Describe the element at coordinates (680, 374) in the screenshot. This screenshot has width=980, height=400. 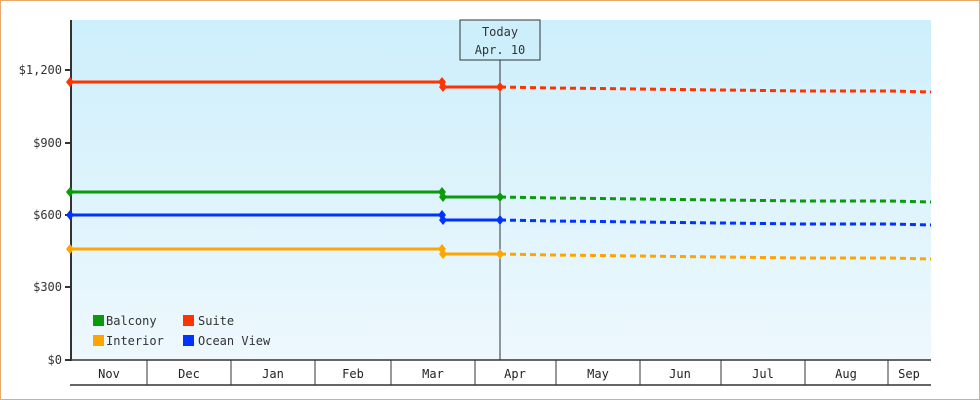
I see `x-tick-label: Jun` at that location.